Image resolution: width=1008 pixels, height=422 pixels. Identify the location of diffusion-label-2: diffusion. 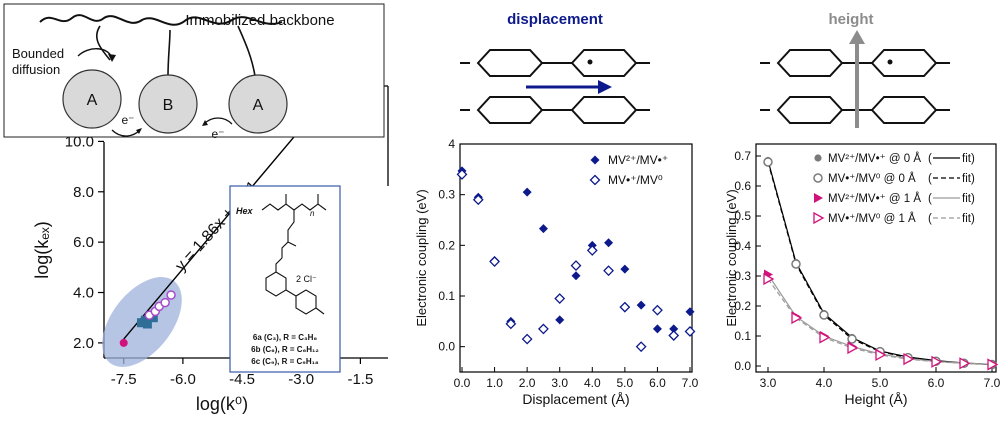
(36, 69).